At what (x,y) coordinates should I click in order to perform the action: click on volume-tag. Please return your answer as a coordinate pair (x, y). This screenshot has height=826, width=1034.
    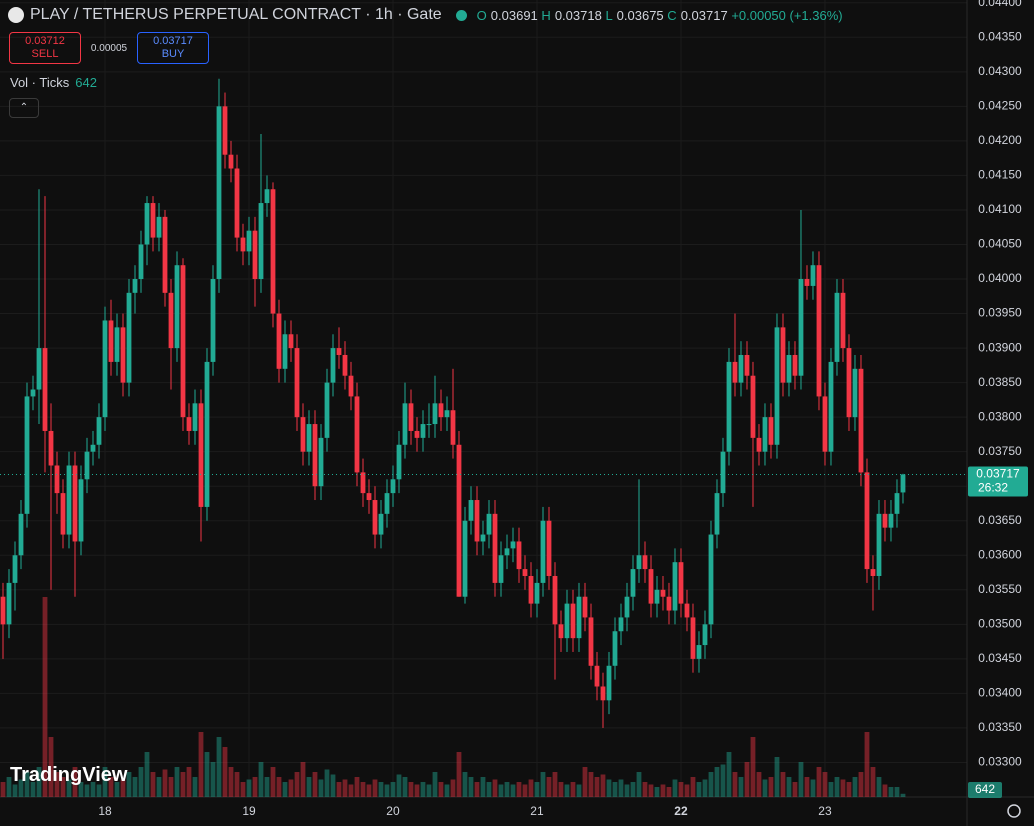
    Looking at the image, I should click on (985, 790).